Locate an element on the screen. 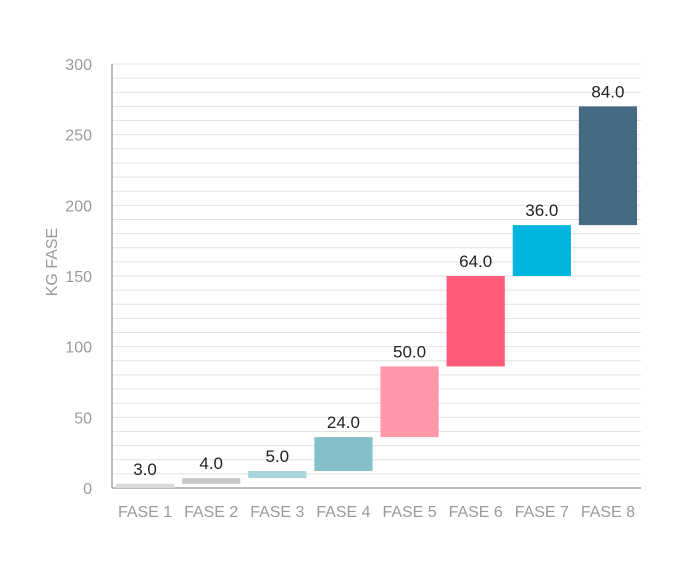 This screenshot has width=680, height=579. data-label-2: 4.0 is located at coordinates (211, 463).